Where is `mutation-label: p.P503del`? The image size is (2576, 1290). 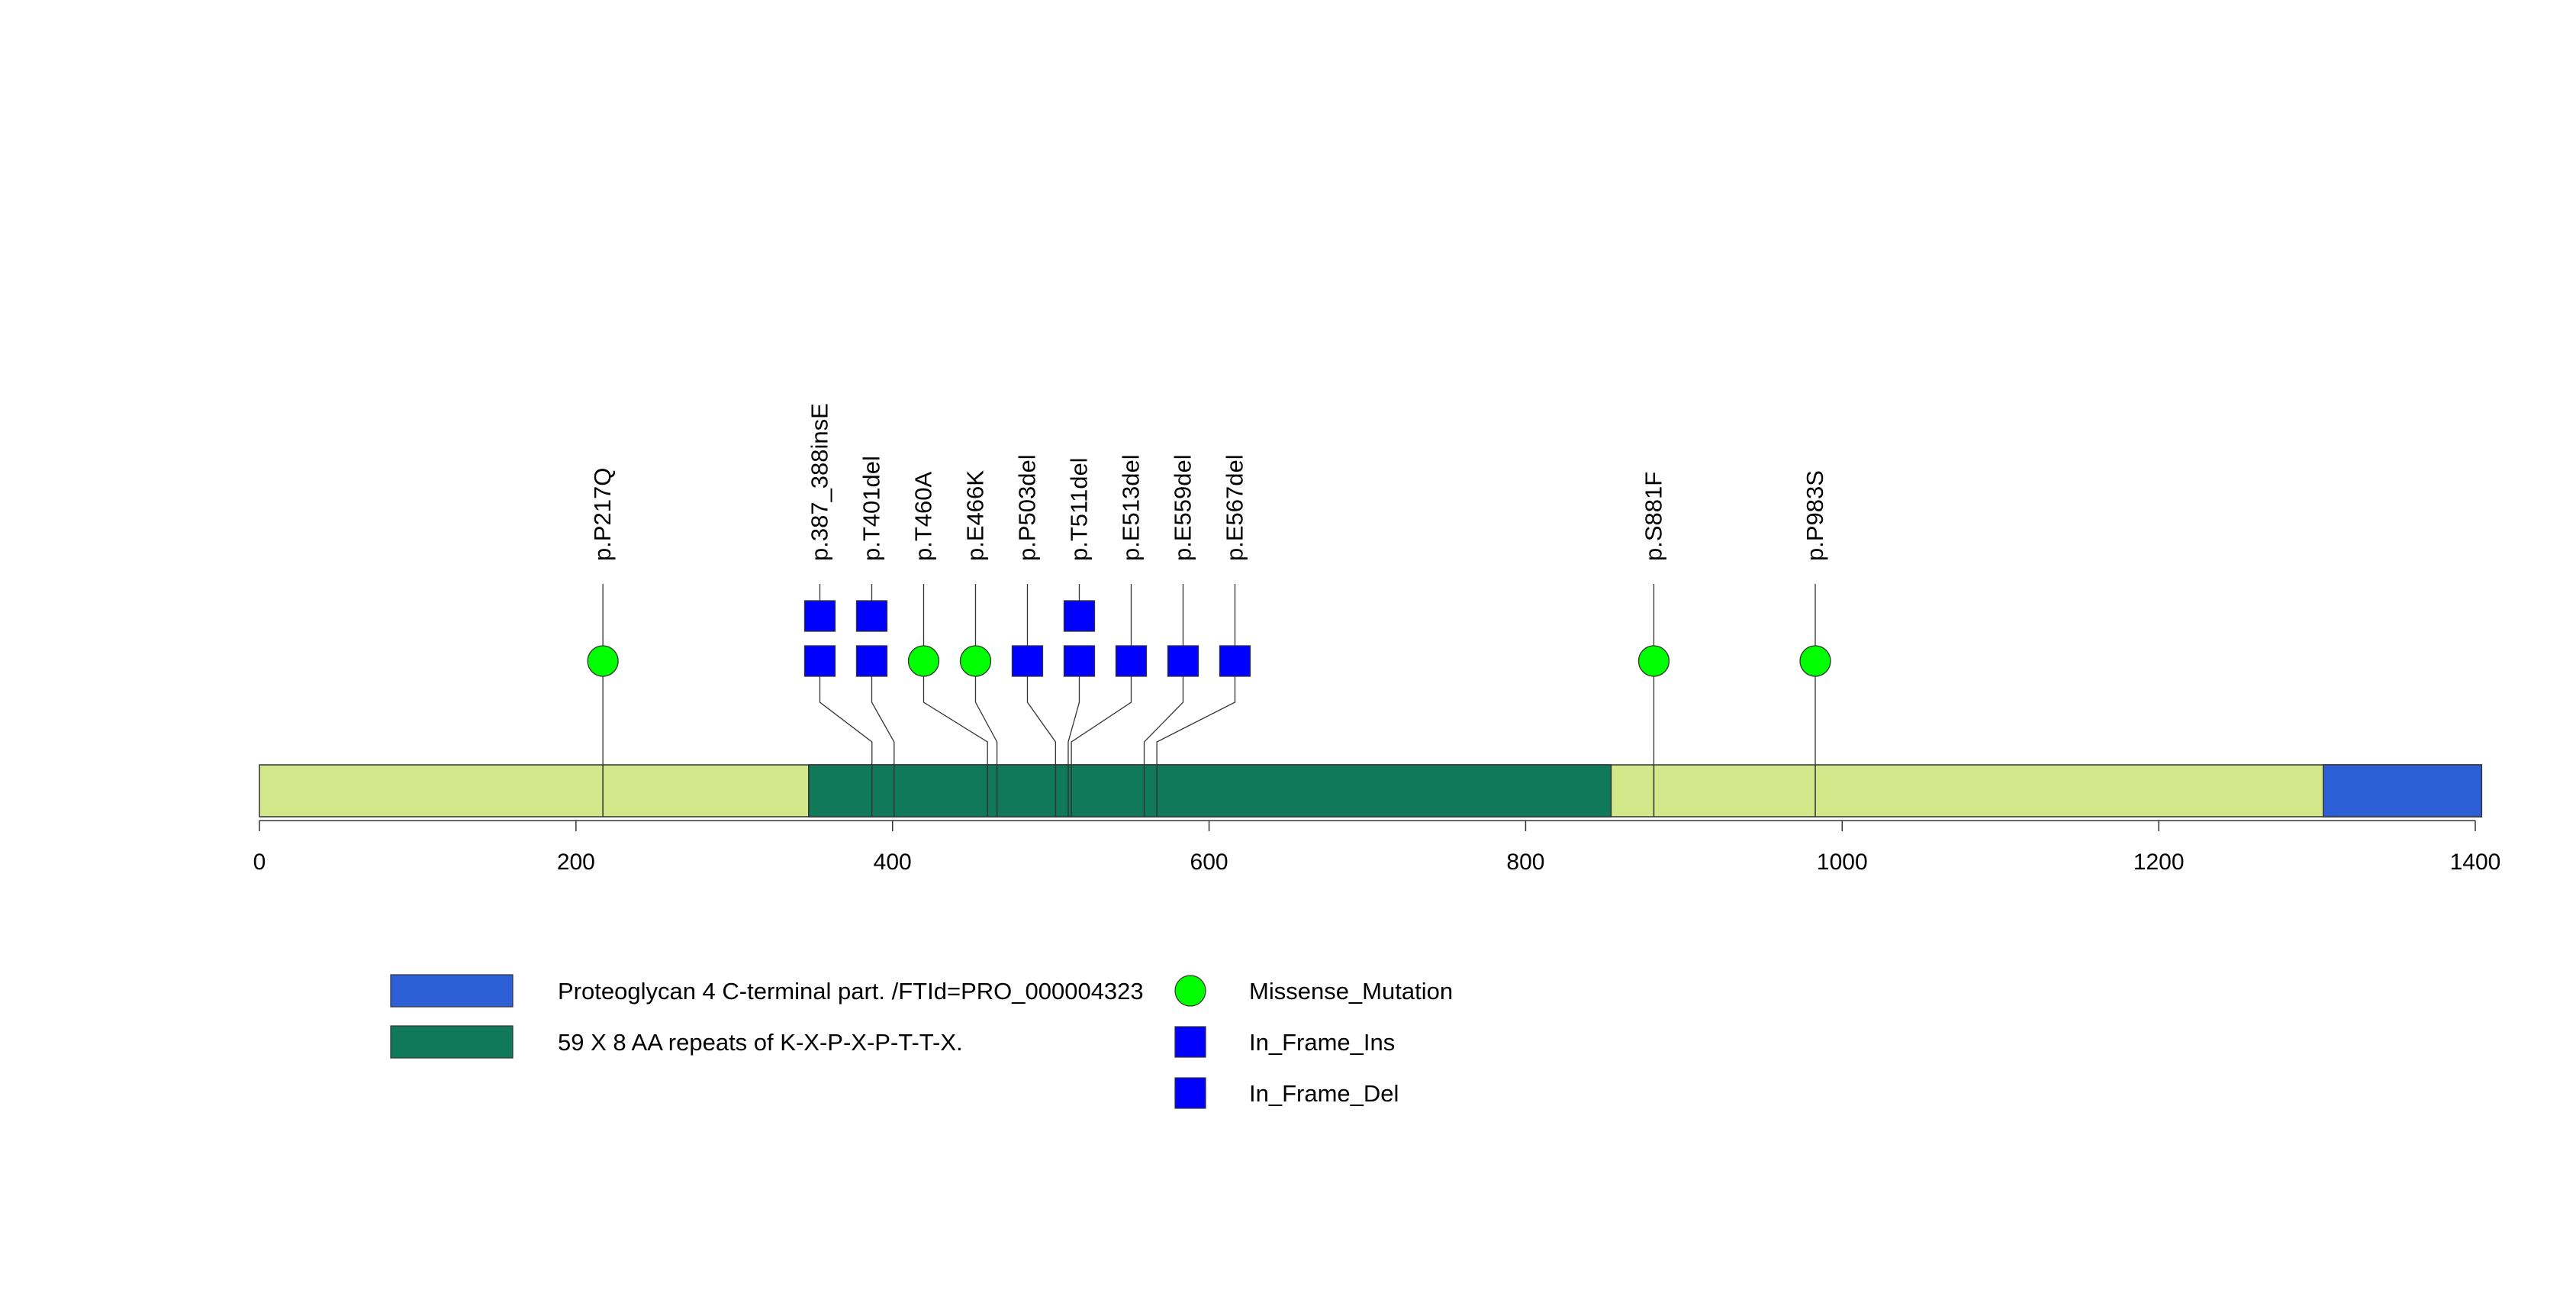 mutation-label: p.P503del is located at coordinates (1026, 508).